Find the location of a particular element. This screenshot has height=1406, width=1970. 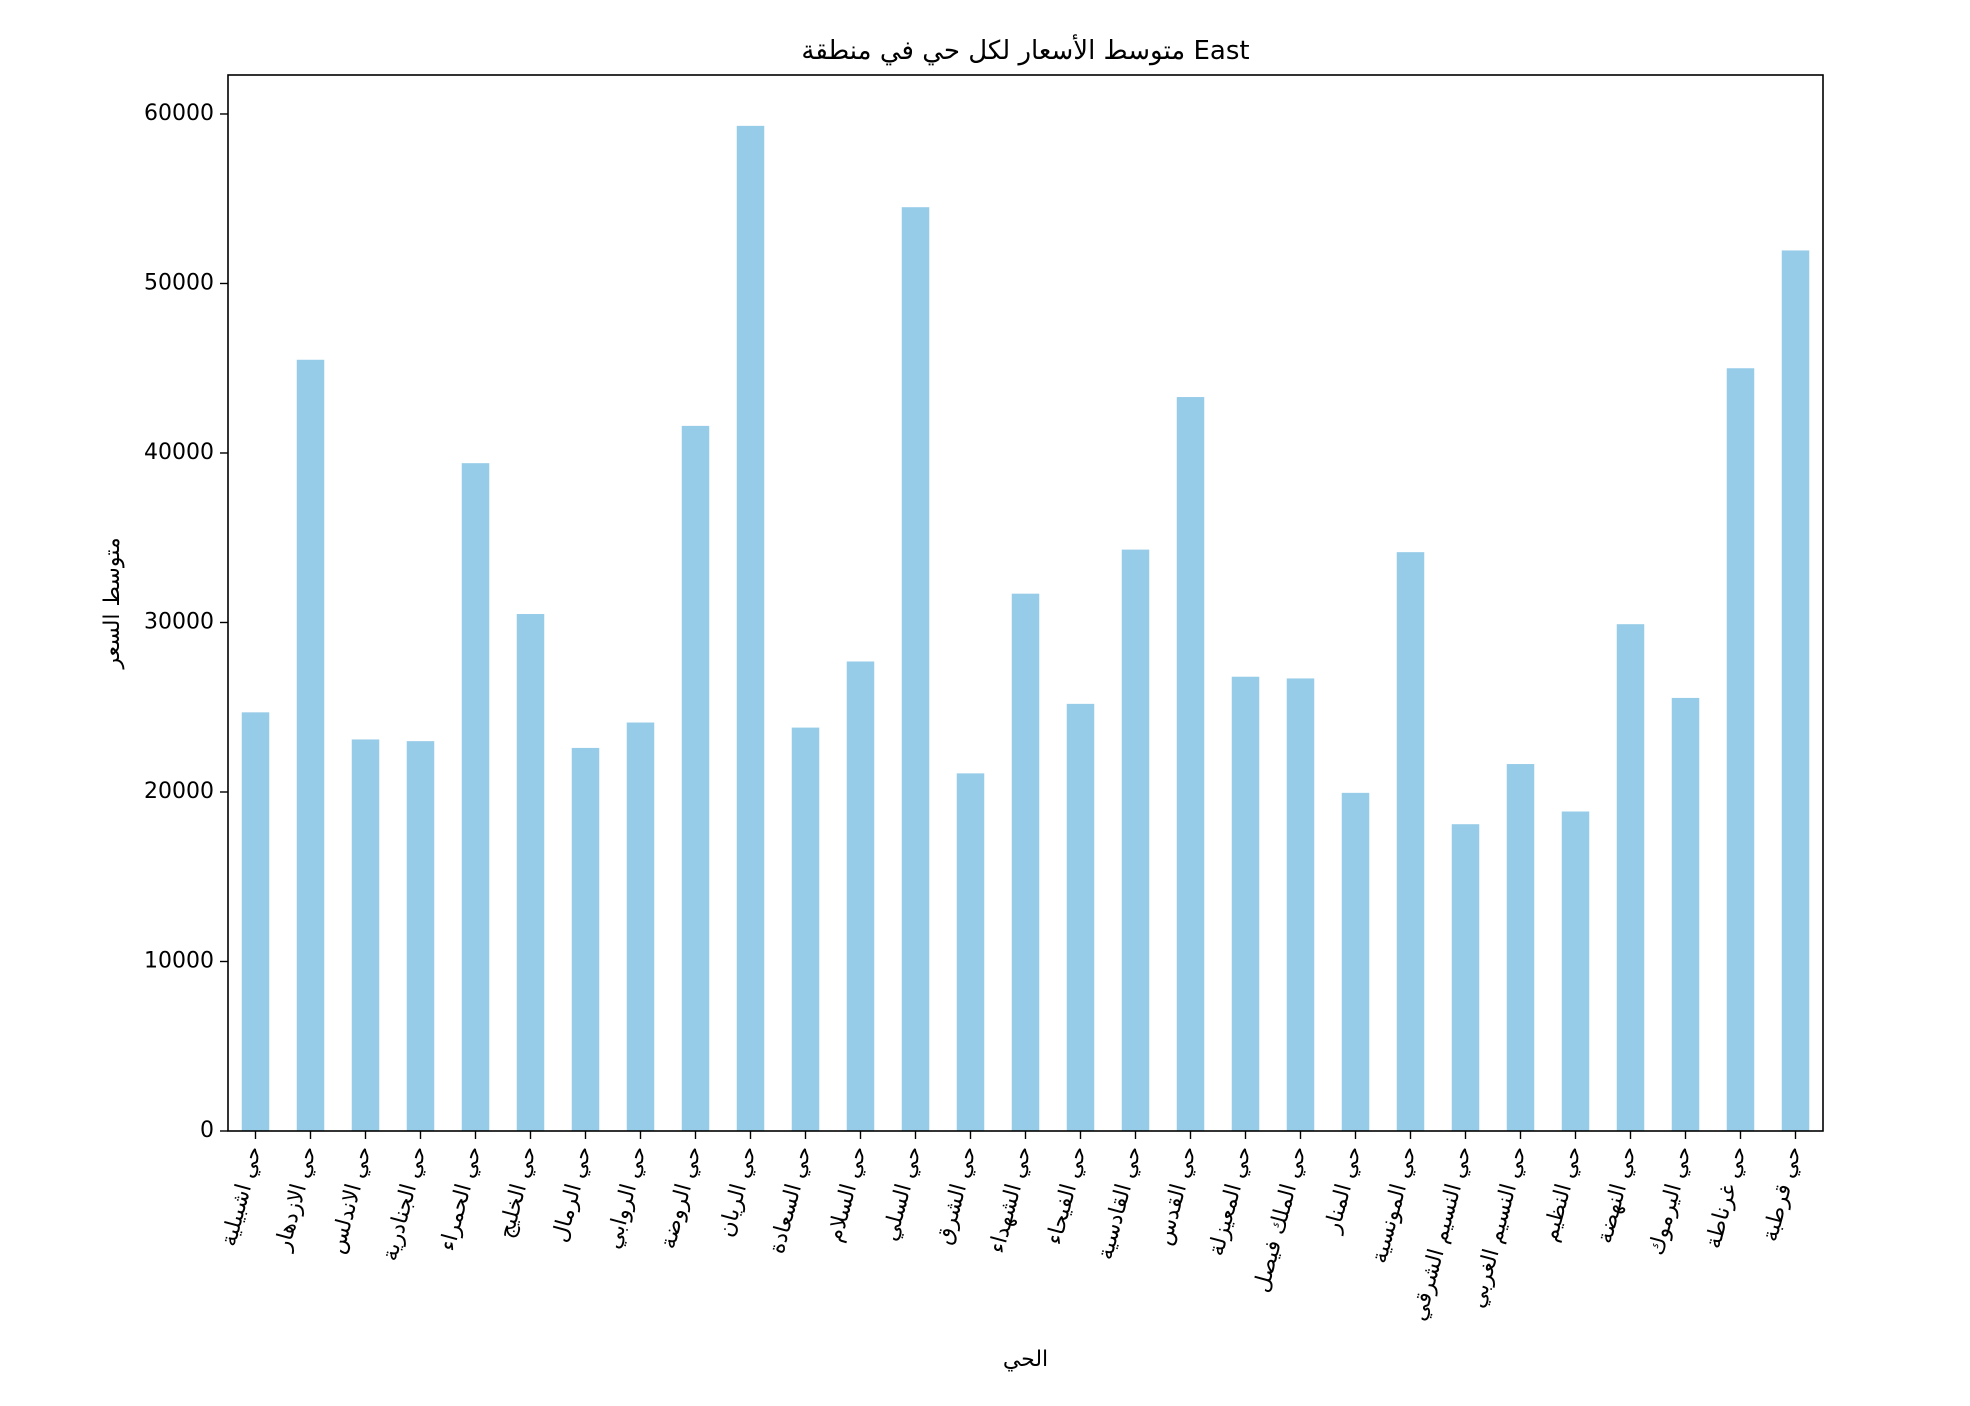

x-tick-label: حي المونسية is located at coordinates (1394, 1205).